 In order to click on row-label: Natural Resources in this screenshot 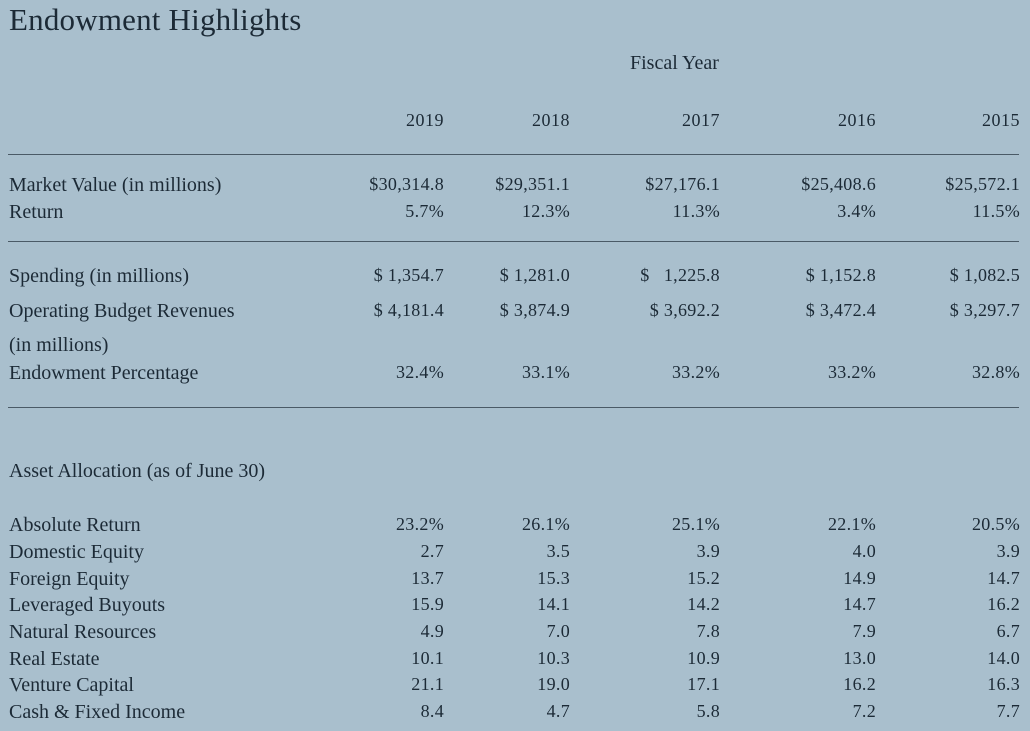, I will do `click(83, 632)`.